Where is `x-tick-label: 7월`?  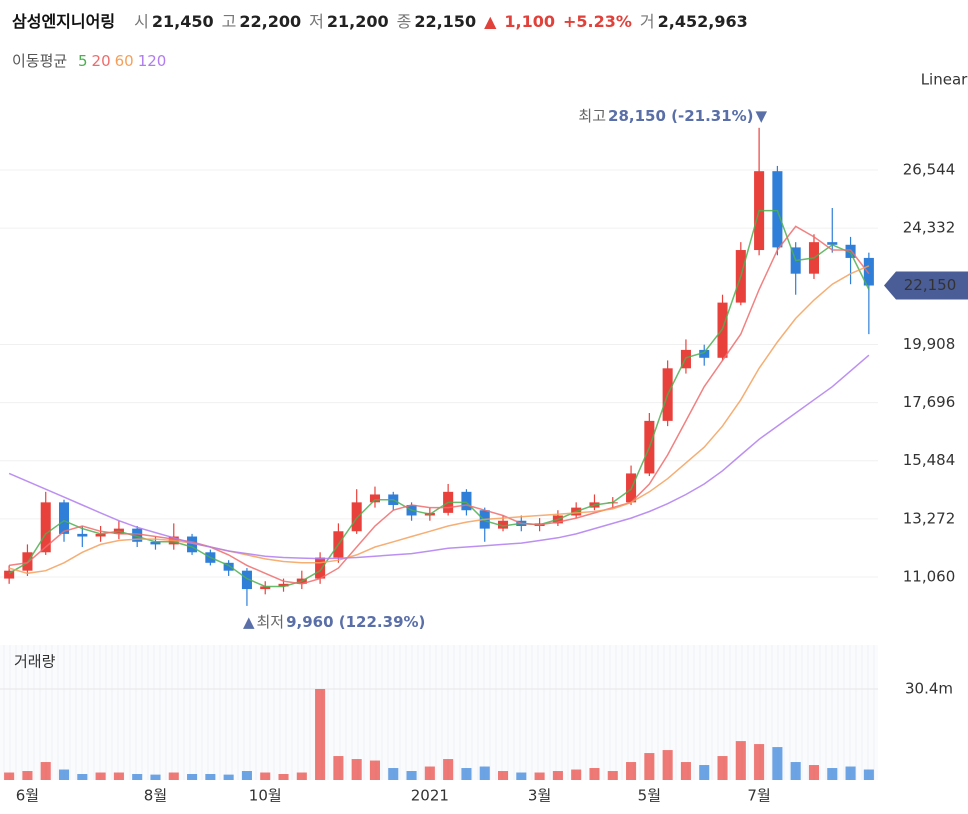
x-tick-label: 7월 is located at coordinates (758, 796).